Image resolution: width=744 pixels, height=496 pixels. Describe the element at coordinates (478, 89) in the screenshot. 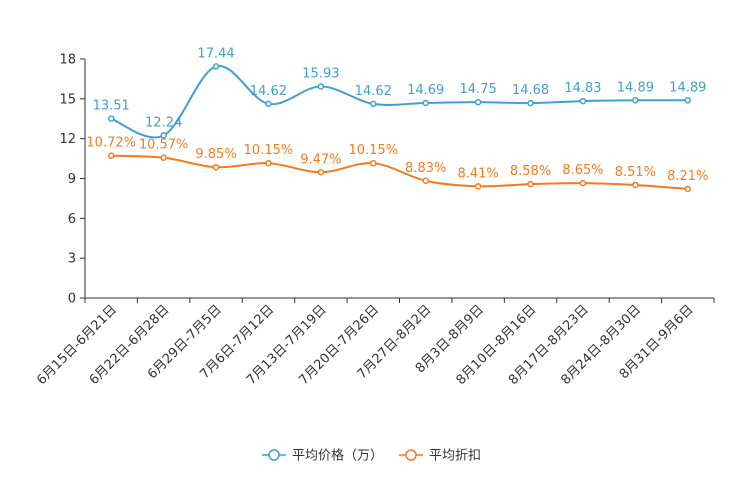

I see `data-label: 14.75` at that location.